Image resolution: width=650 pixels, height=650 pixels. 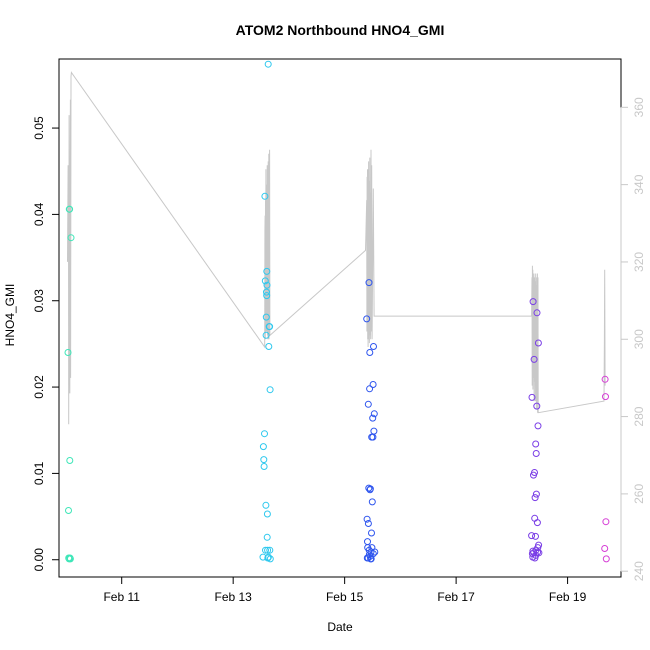 What do you see at coordinates (340, 30) in the screenshot?
I see `chart-title: ATOM2 Northbound HNO4_GMI` at bounding box center [340, 30].